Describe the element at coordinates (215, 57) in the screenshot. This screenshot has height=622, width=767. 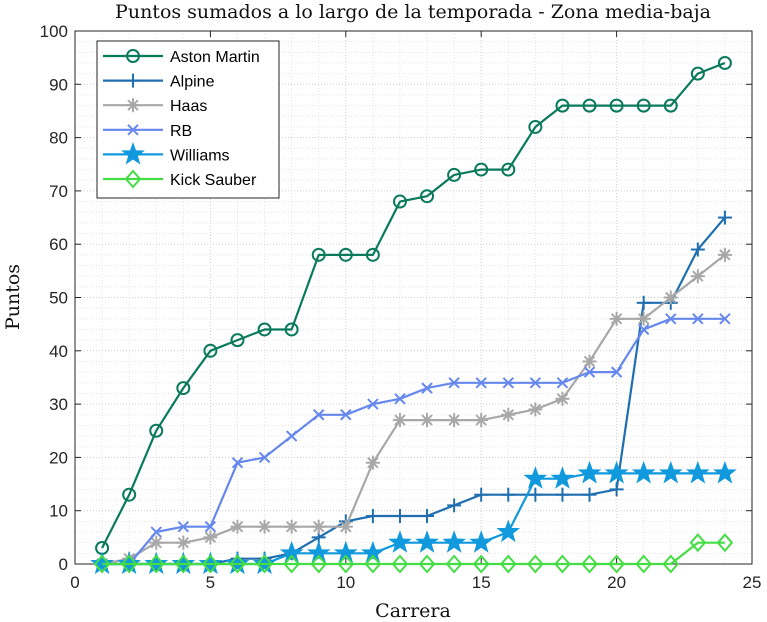
I see `legend-label: Aston Martin` at that location.